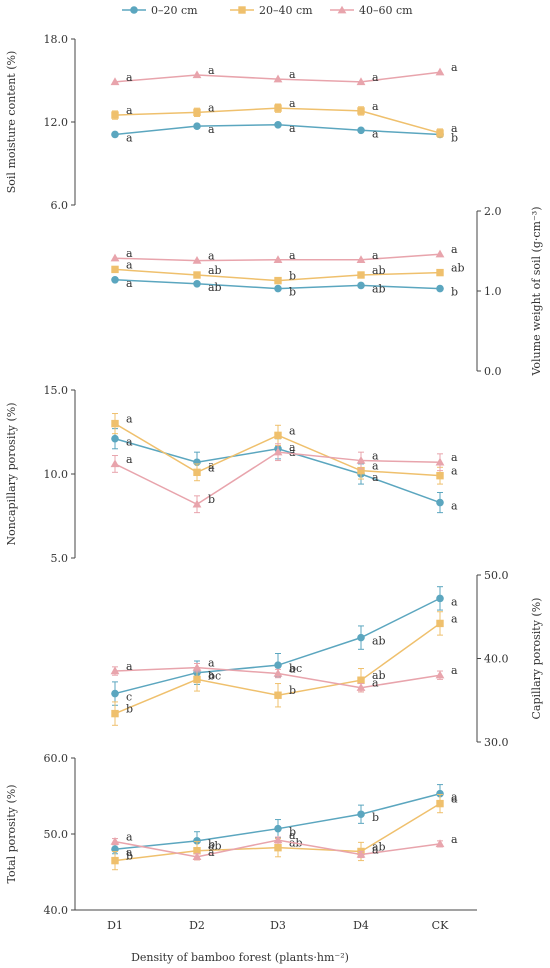 Image resolution: width=550 pixels, height=968 pixels. I want to click on x-axis-title: Density of bamboo forest (plants·hm⁻²), so click(240, 957).